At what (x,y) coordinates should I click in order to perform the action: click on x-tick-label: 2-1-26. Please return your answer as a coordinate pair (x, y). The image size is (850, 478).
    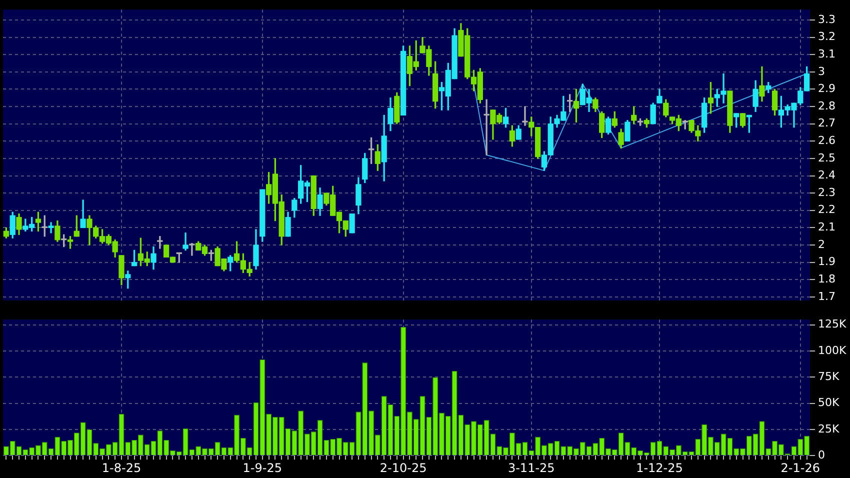
    Looking at the image, I should click on (800, 467).